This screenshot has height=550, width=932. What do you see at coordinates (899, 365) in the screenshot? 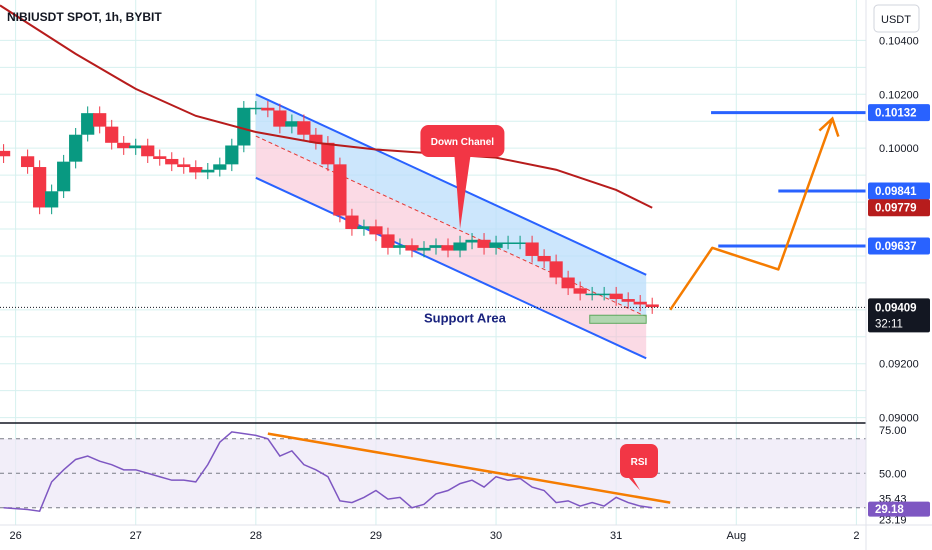
I see `price-tick-label: 0.09200` at bounding box center [899, 365].